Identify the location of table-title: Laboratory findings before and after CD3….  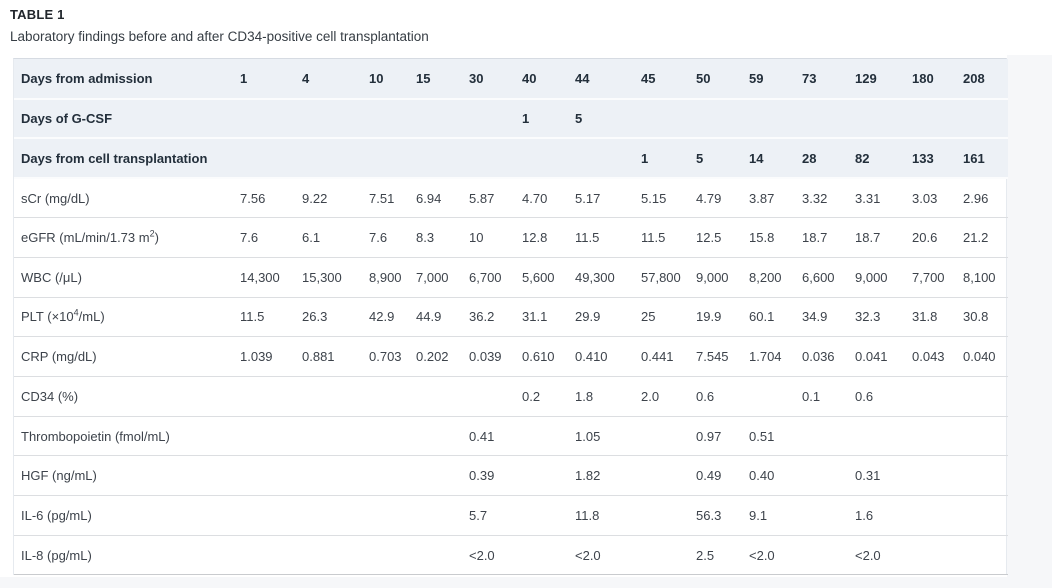
(219, 36).